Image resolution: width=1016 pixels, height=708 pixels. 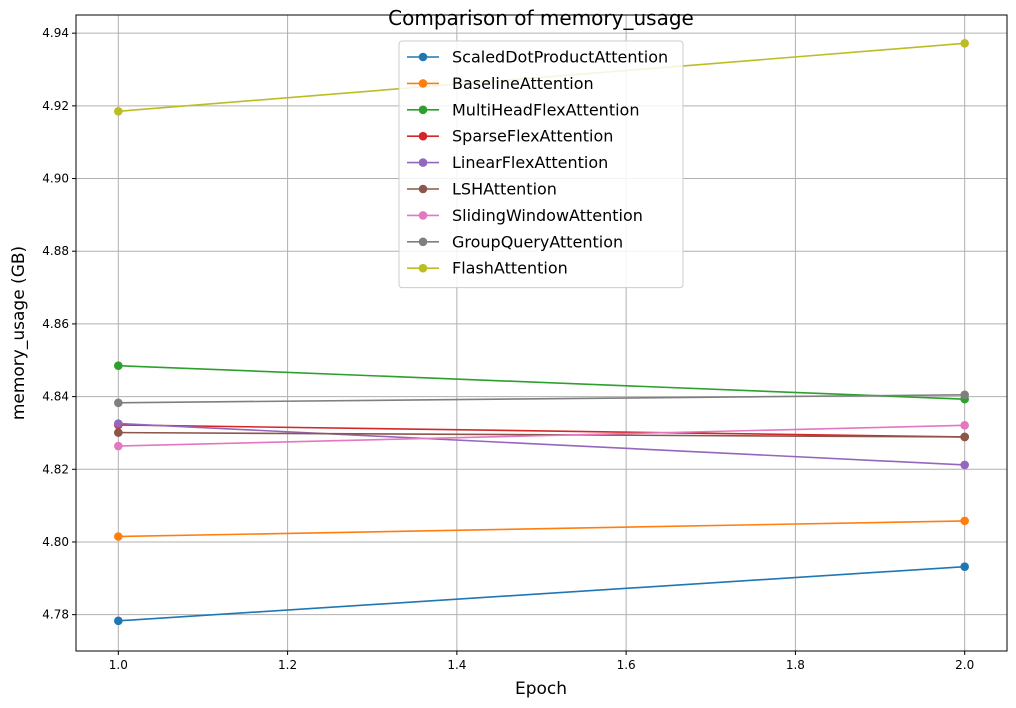 I want to click on y-axis-label: memory_usage (GB), so click(x=19, y=333).